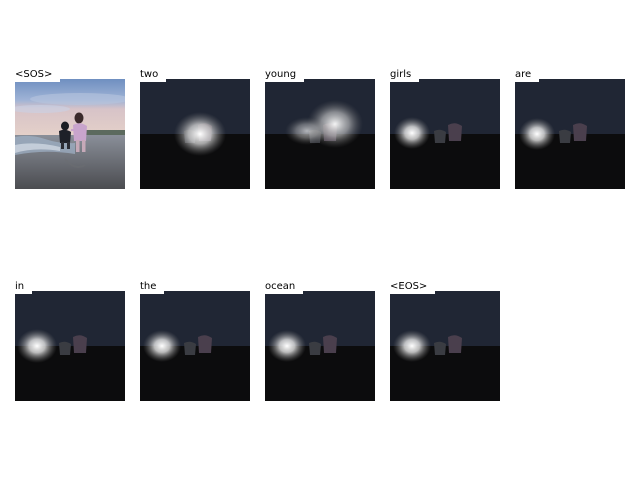 This screenshot has height=480, width=640. I want to click on attention-panel-2: young, so click(320, 129).